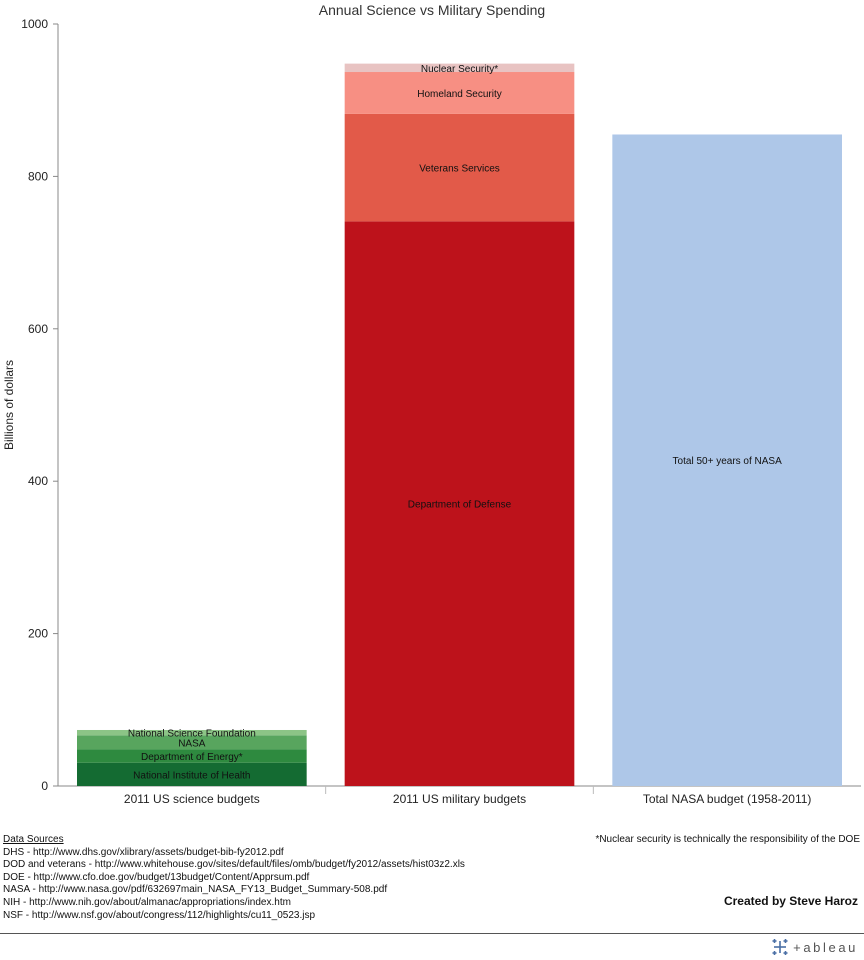  What do you see at coordinates (44, 786) in the screenshot?
I see `y-tick-label-0: 0` at bounding box center [44, 786].